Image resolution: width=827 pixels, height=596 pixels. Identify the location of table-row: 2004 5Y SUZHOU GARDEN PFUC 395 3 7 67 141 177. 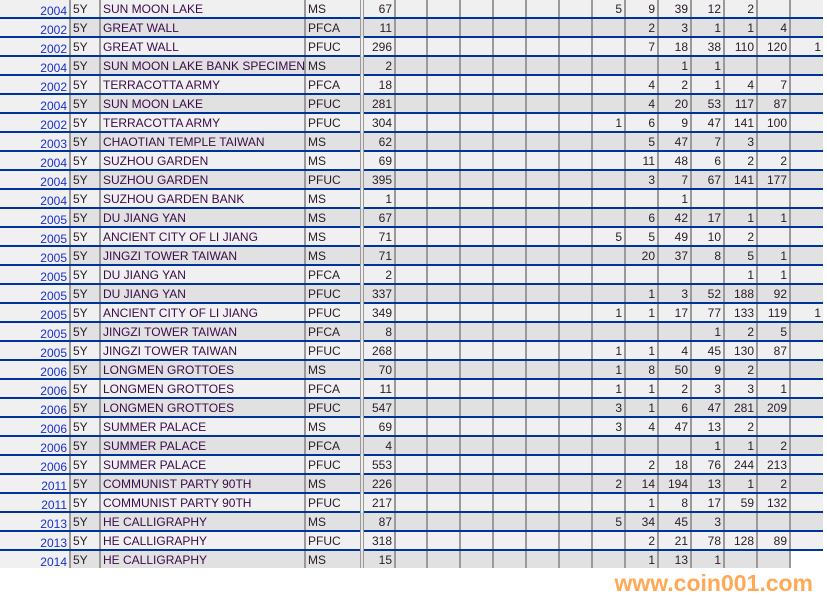
(411, 180).